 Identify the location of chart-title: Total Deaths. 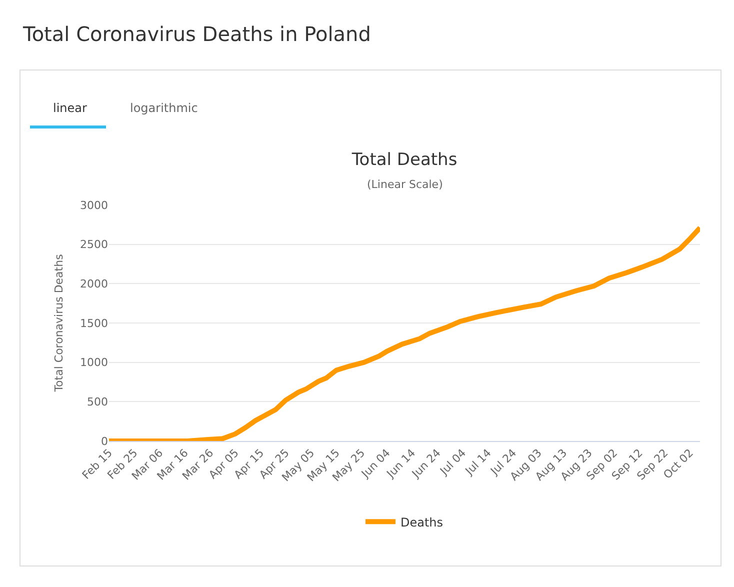
(404, 160).